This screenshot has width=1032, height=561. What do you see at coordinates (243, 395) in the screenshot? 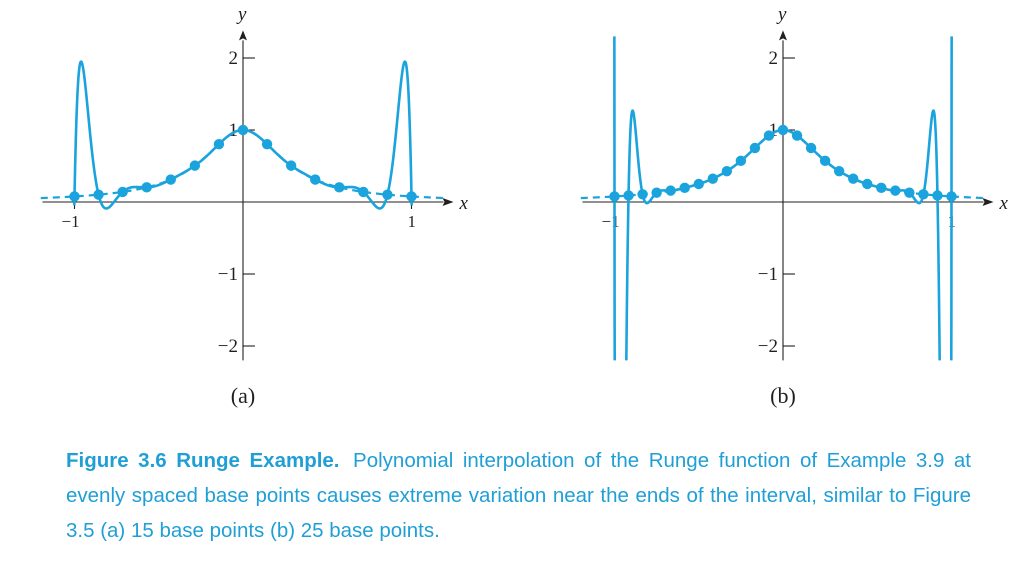
I see `panel-label: (a)` at bounding box center [243, 395].